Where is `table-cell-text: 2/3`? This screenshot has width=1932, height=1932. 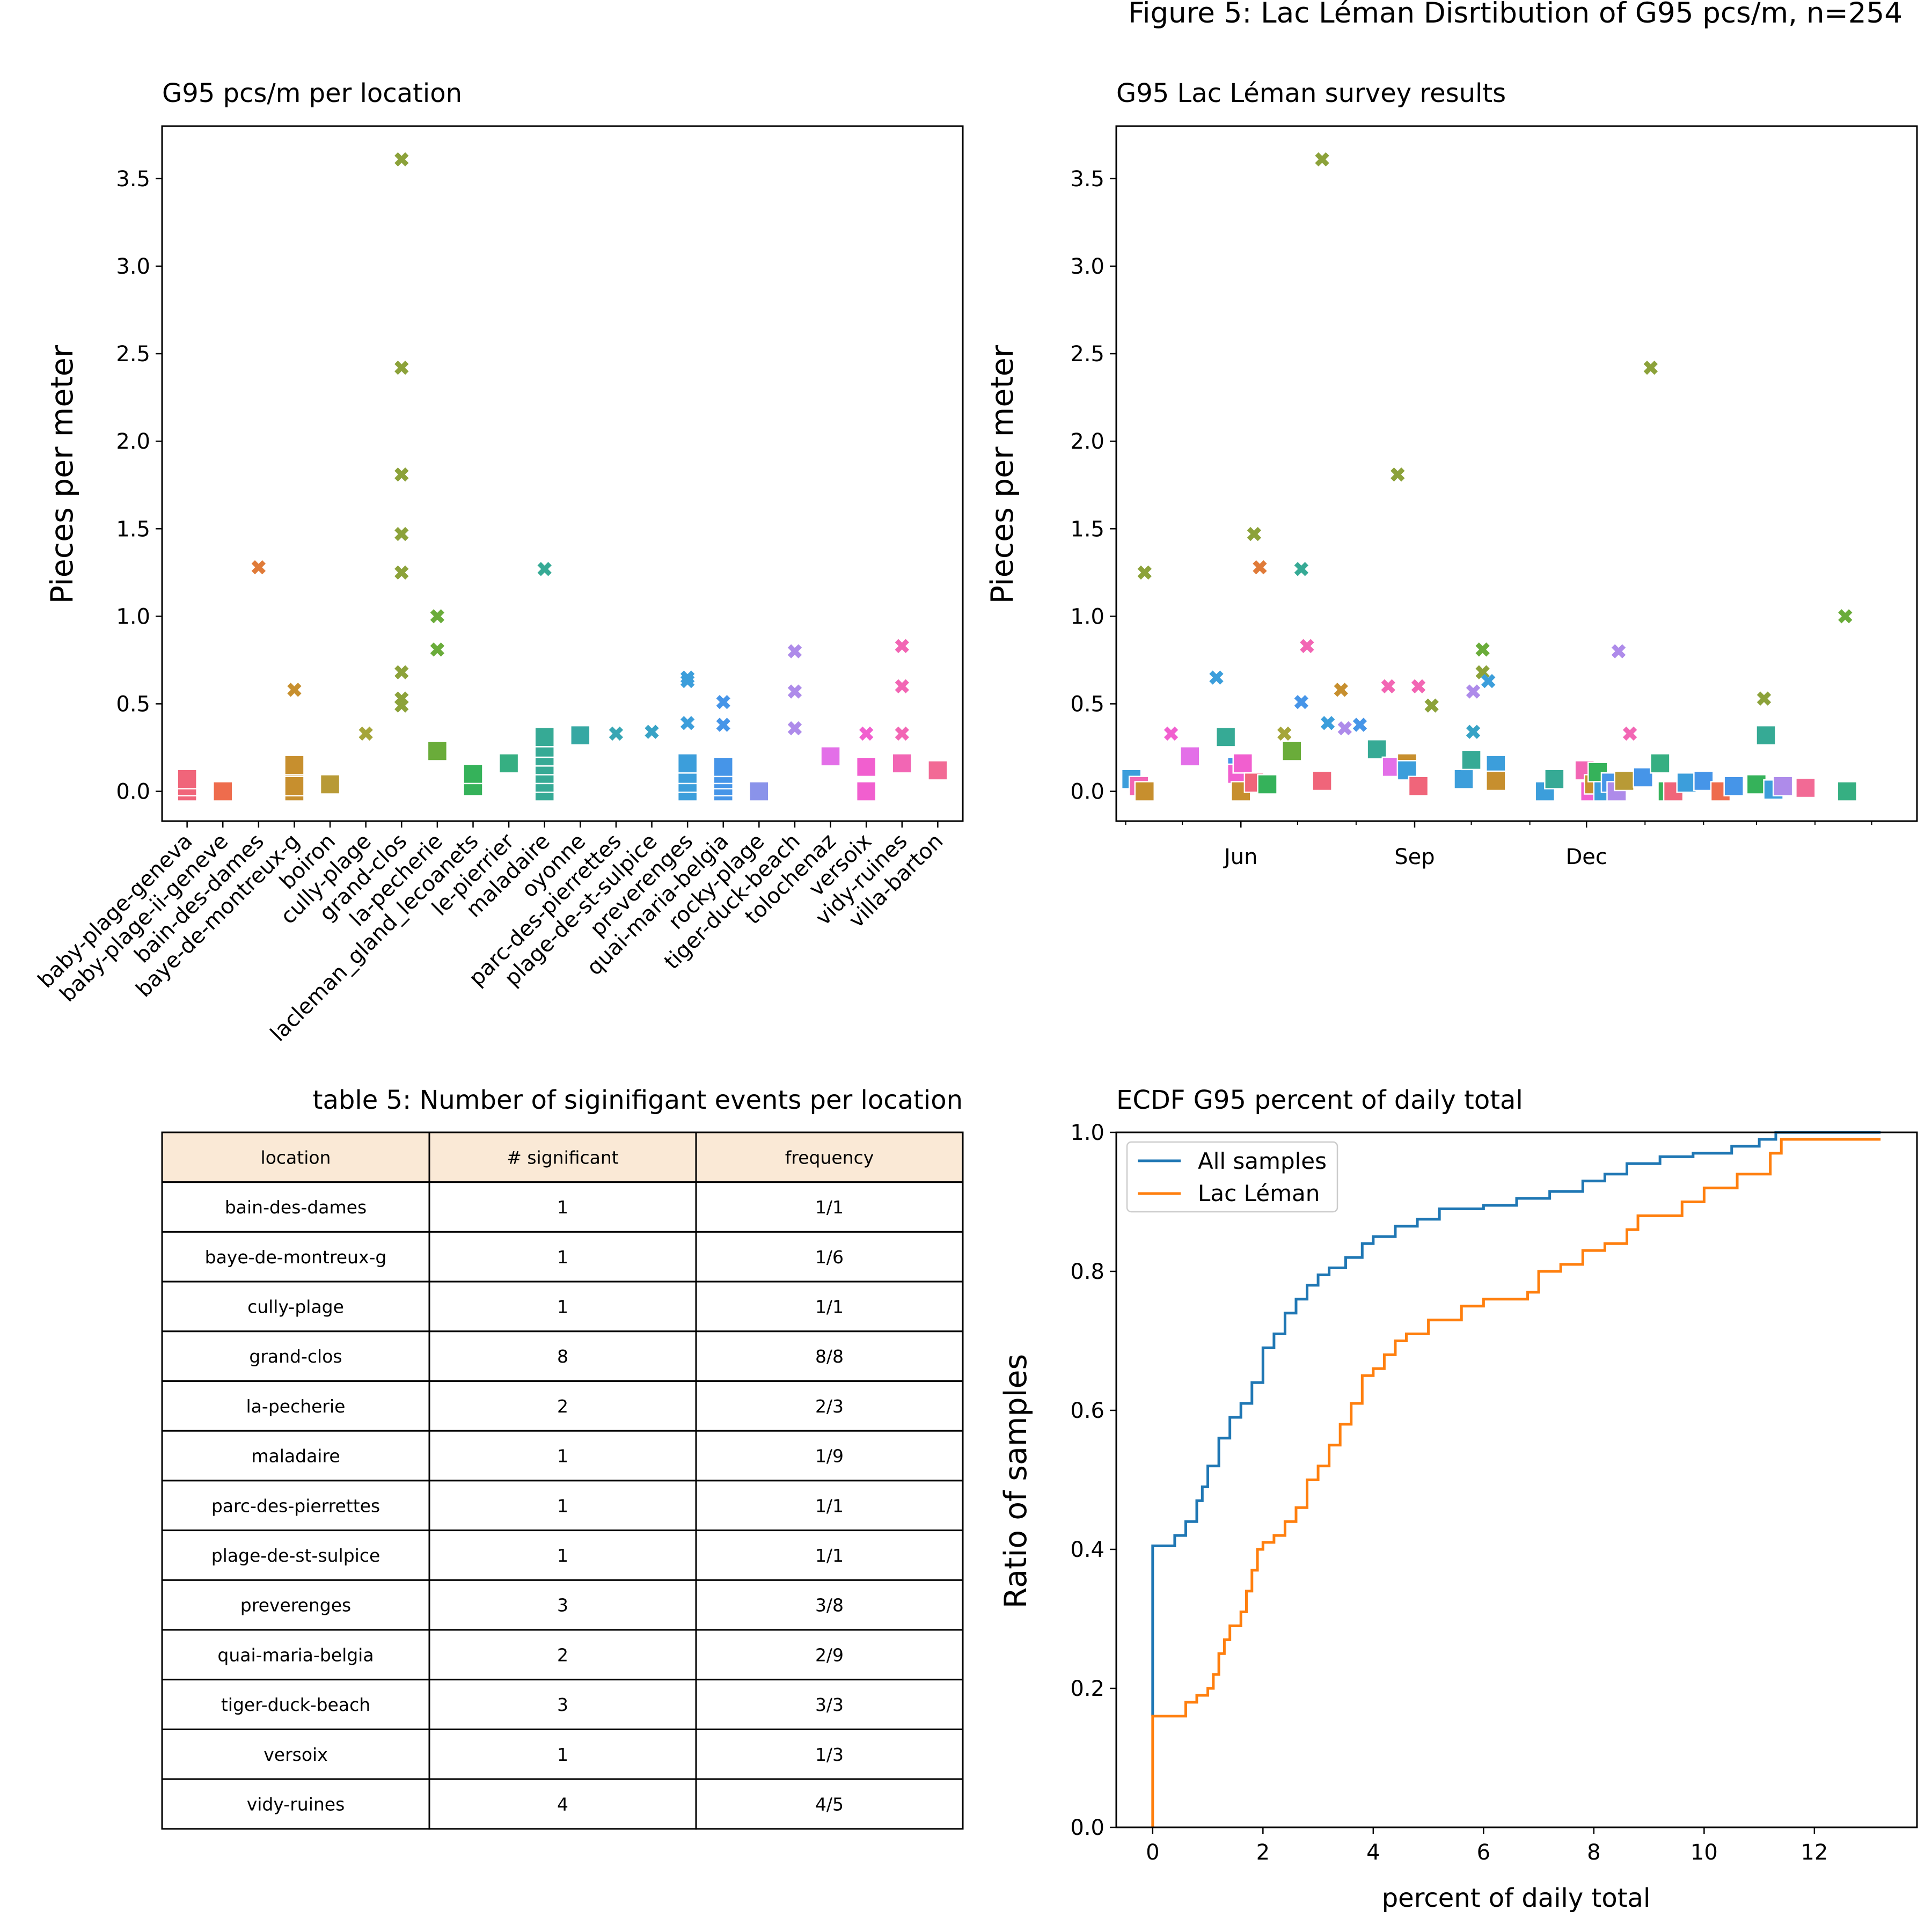 table-cell-text: 2/3 is located at coordinates (829, 1406).